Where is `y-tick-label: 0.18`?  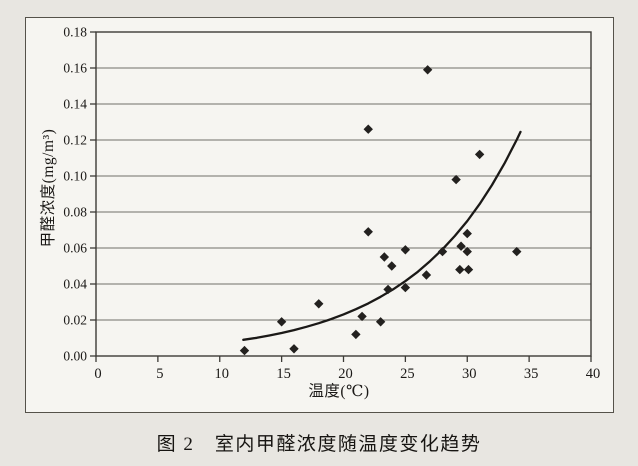
y-tick-label: 0.18 is located at coordinates (75, 32).